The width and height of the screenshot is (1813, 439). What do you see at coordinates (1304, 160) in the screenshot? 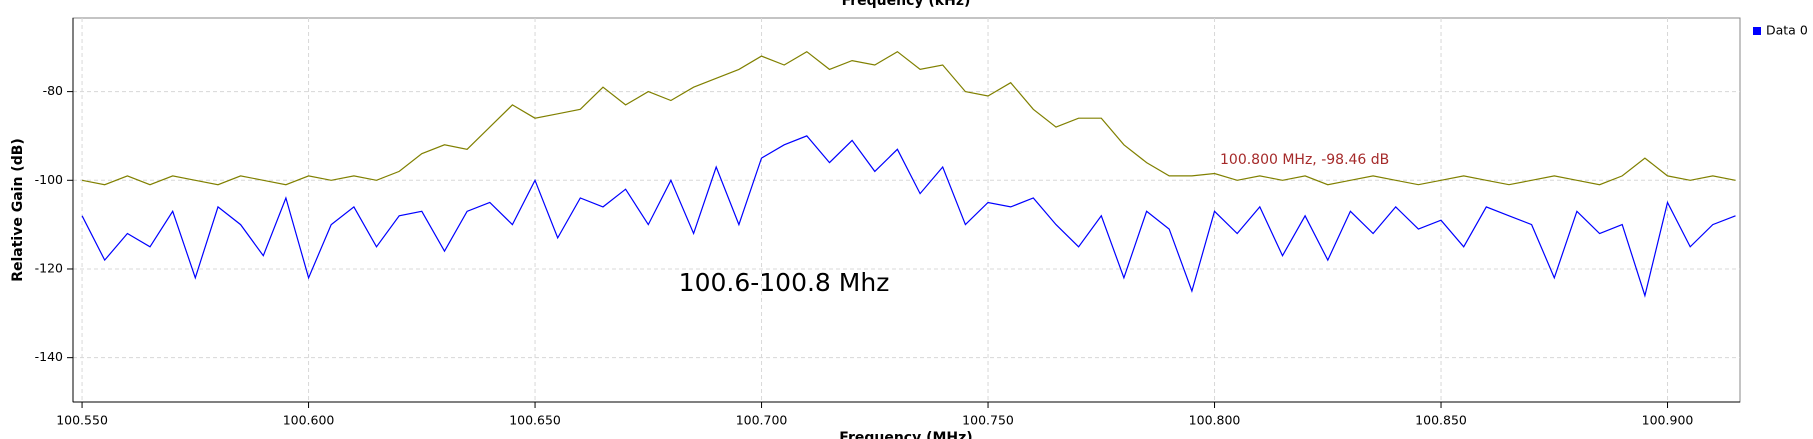
I see `marker-label: 100.800 MHz, -98.46 dB` at bounding box center [1304, 160].